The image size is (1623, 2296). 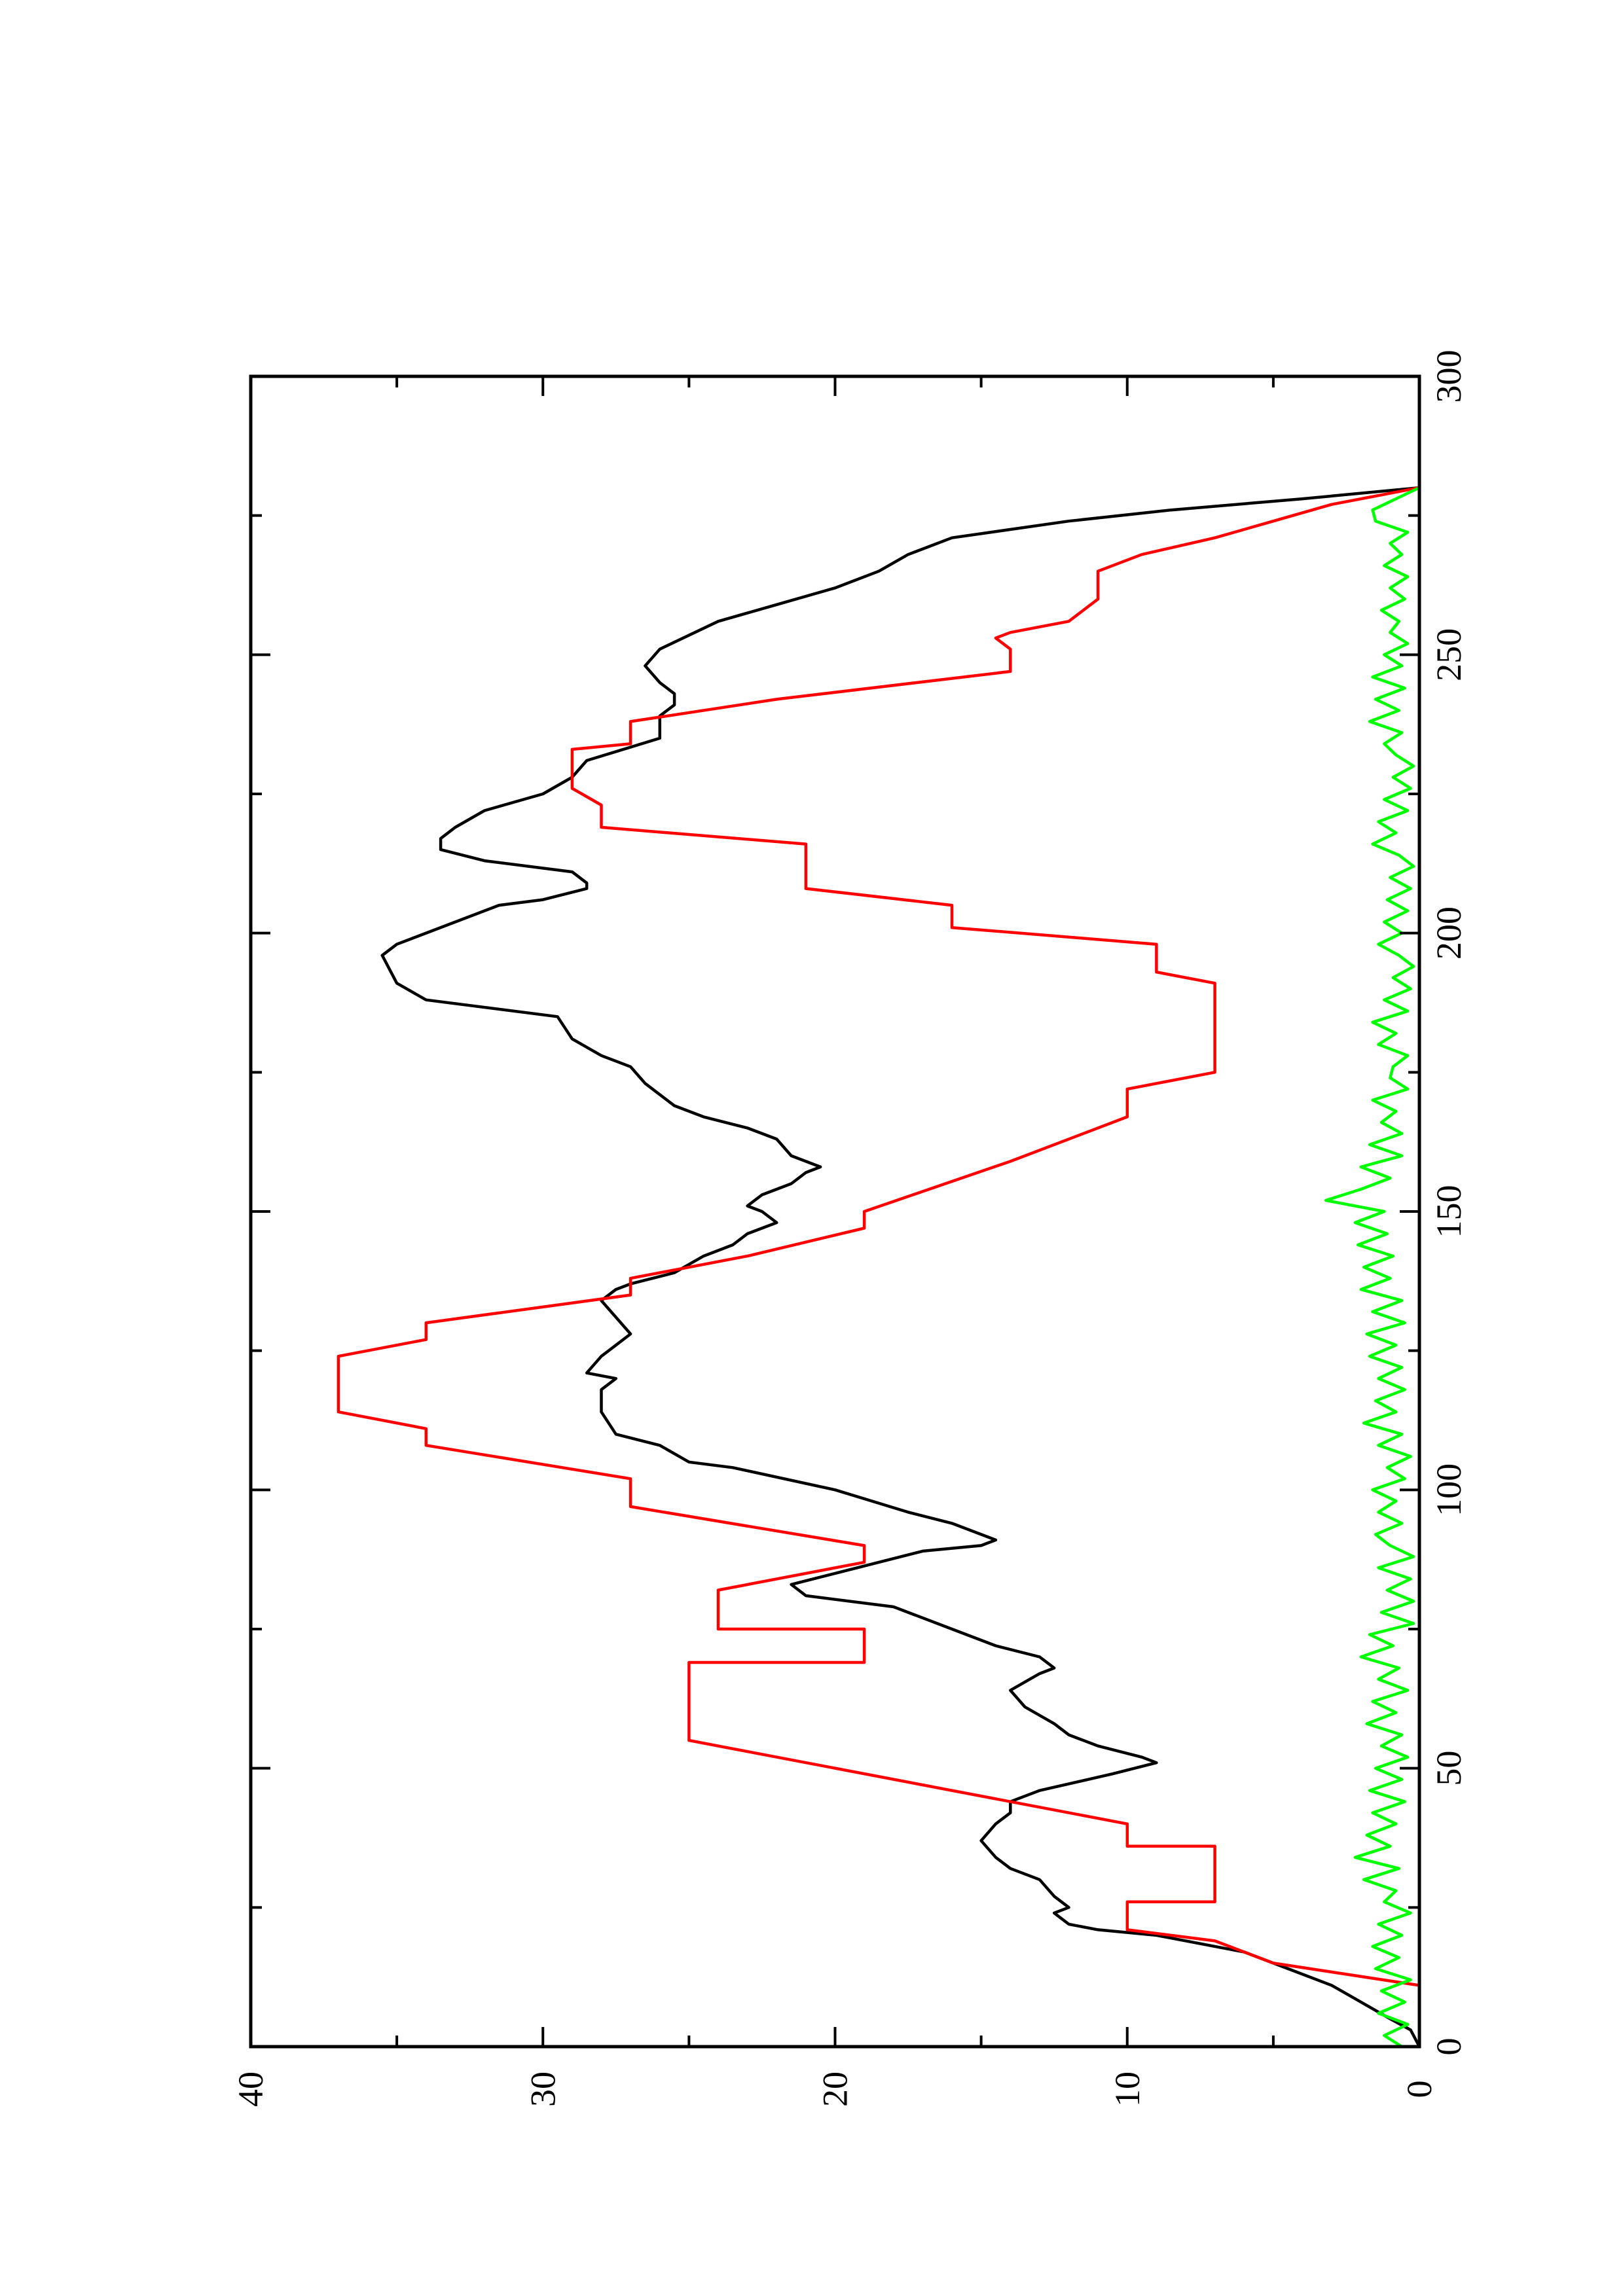 I want to click on x-tick-label: 250, so click(x=1448, y=654).